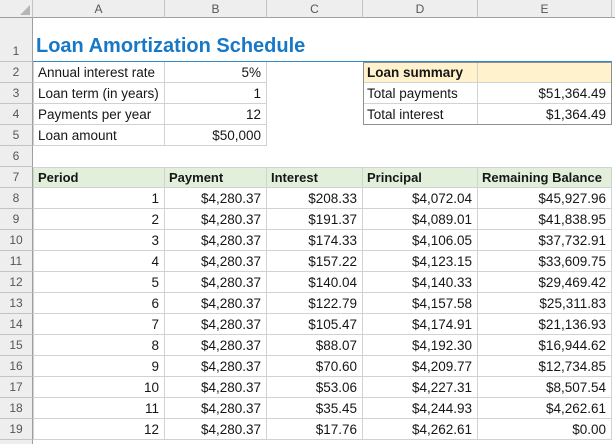 The image size is (615, 444). Describe the element at coordinates (315, 366) in the screenshot. I see `cell-C16: $70.60` at that location.